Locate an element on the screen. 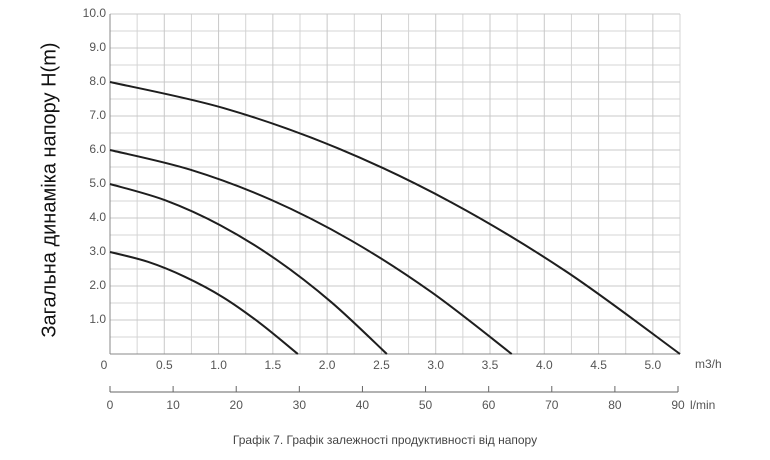 Image resolution: width=770 pixels, height=460 pixels. y-tick-label: 1.0 is located at coordinates (97, 319).